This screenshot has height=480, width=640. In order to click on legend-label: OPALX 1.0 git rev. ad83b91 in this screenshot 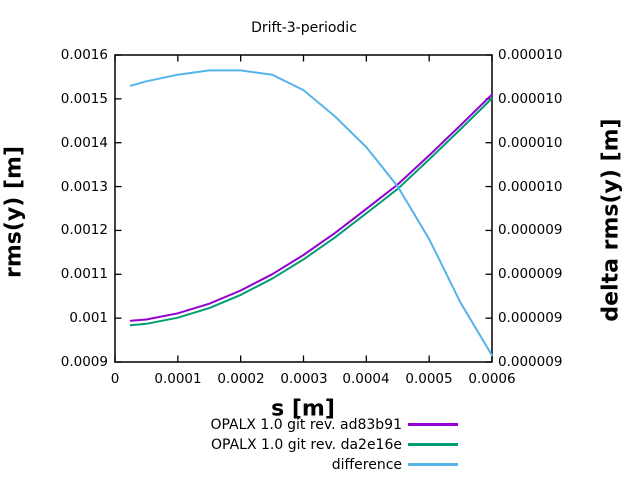, I will do `click(306, 425)`.